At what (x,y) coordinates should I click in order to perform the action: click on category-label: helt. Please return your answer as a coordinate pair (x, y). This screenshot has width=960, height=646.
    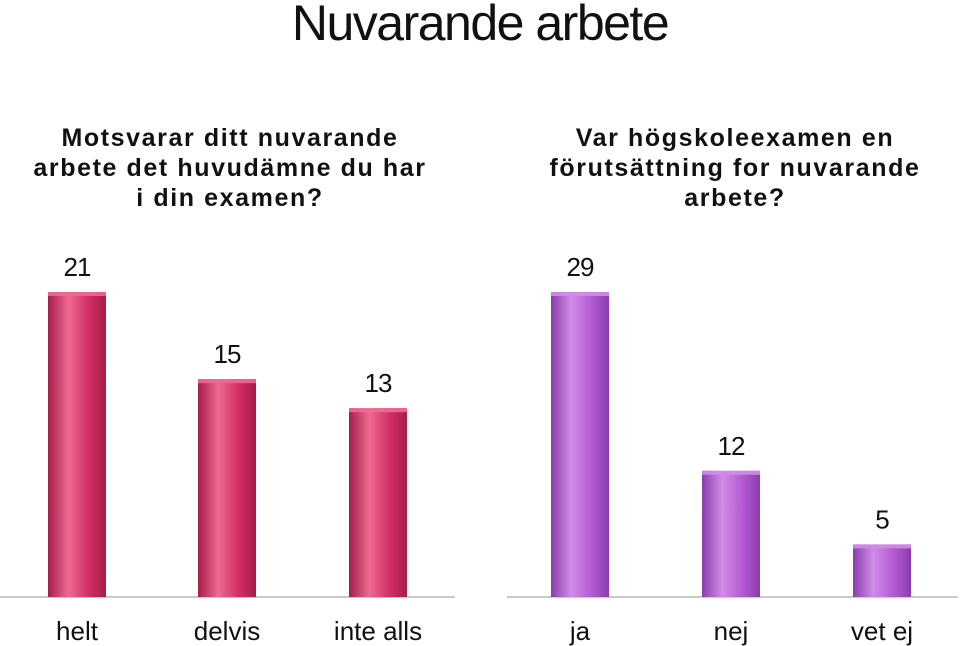
    Looking at the image, I should click on (77, 631).